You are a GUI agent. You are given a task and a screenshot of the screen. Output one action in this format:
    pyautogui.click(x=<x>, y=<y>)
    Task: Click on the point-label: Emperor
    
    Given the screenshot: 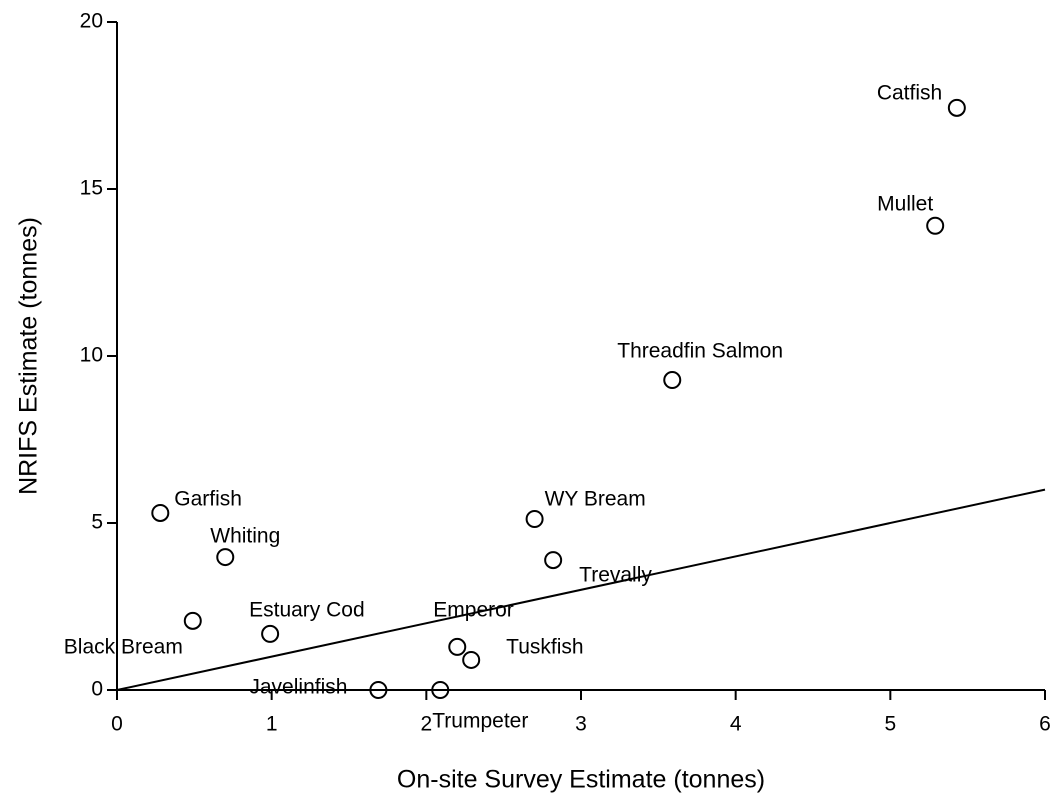 What is the action you would take?
    pyautogui.click(x=473, y=609)
    